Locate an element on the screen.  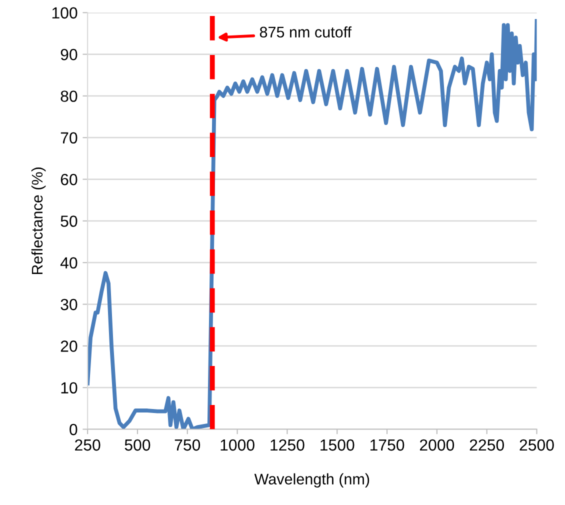
y-tick-label: 40 is located at coordinates (69, 263).